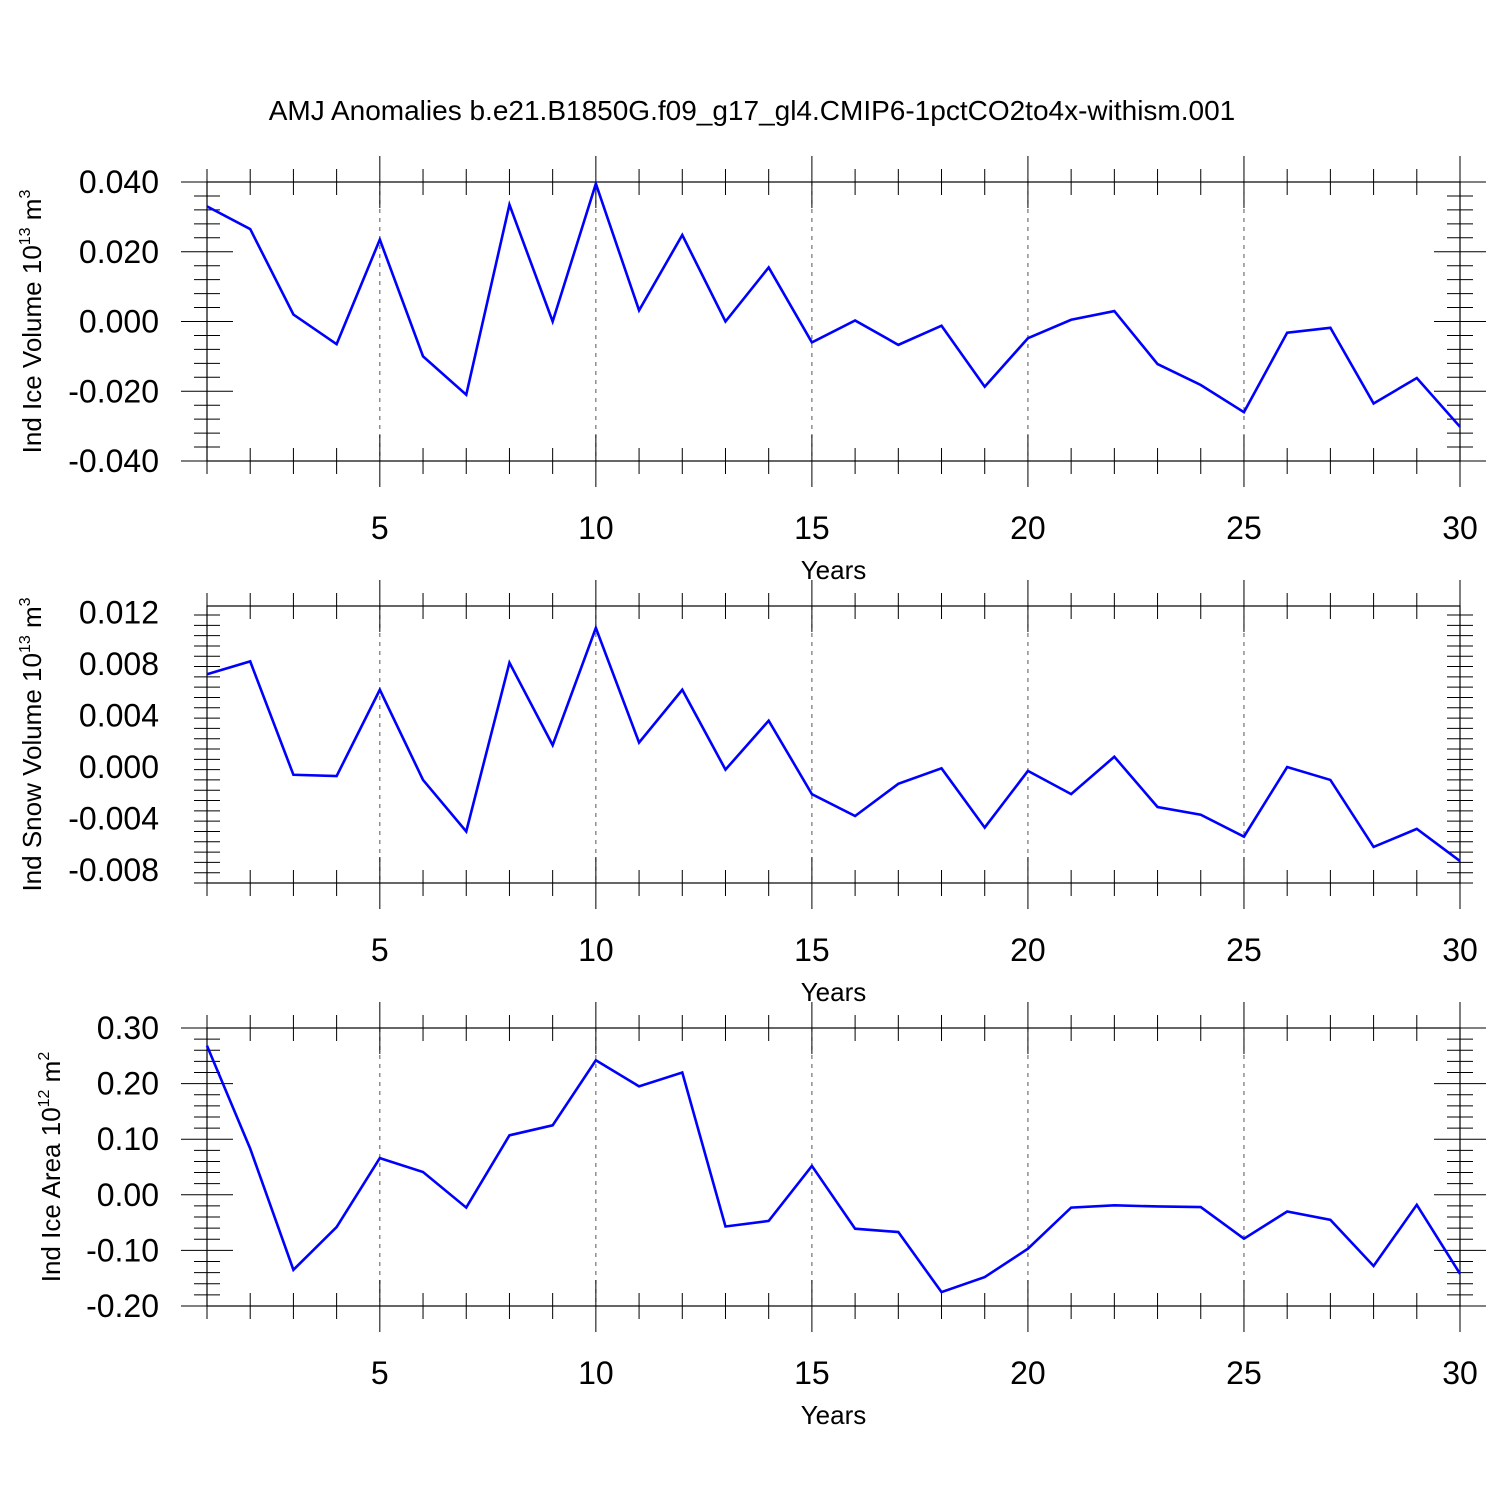 The image size is (1500, 1500). What do you see at coordinates (119, 716) in the screenshot?
I see `y-tick-label: 0.004` at bounding box center [119, 716].